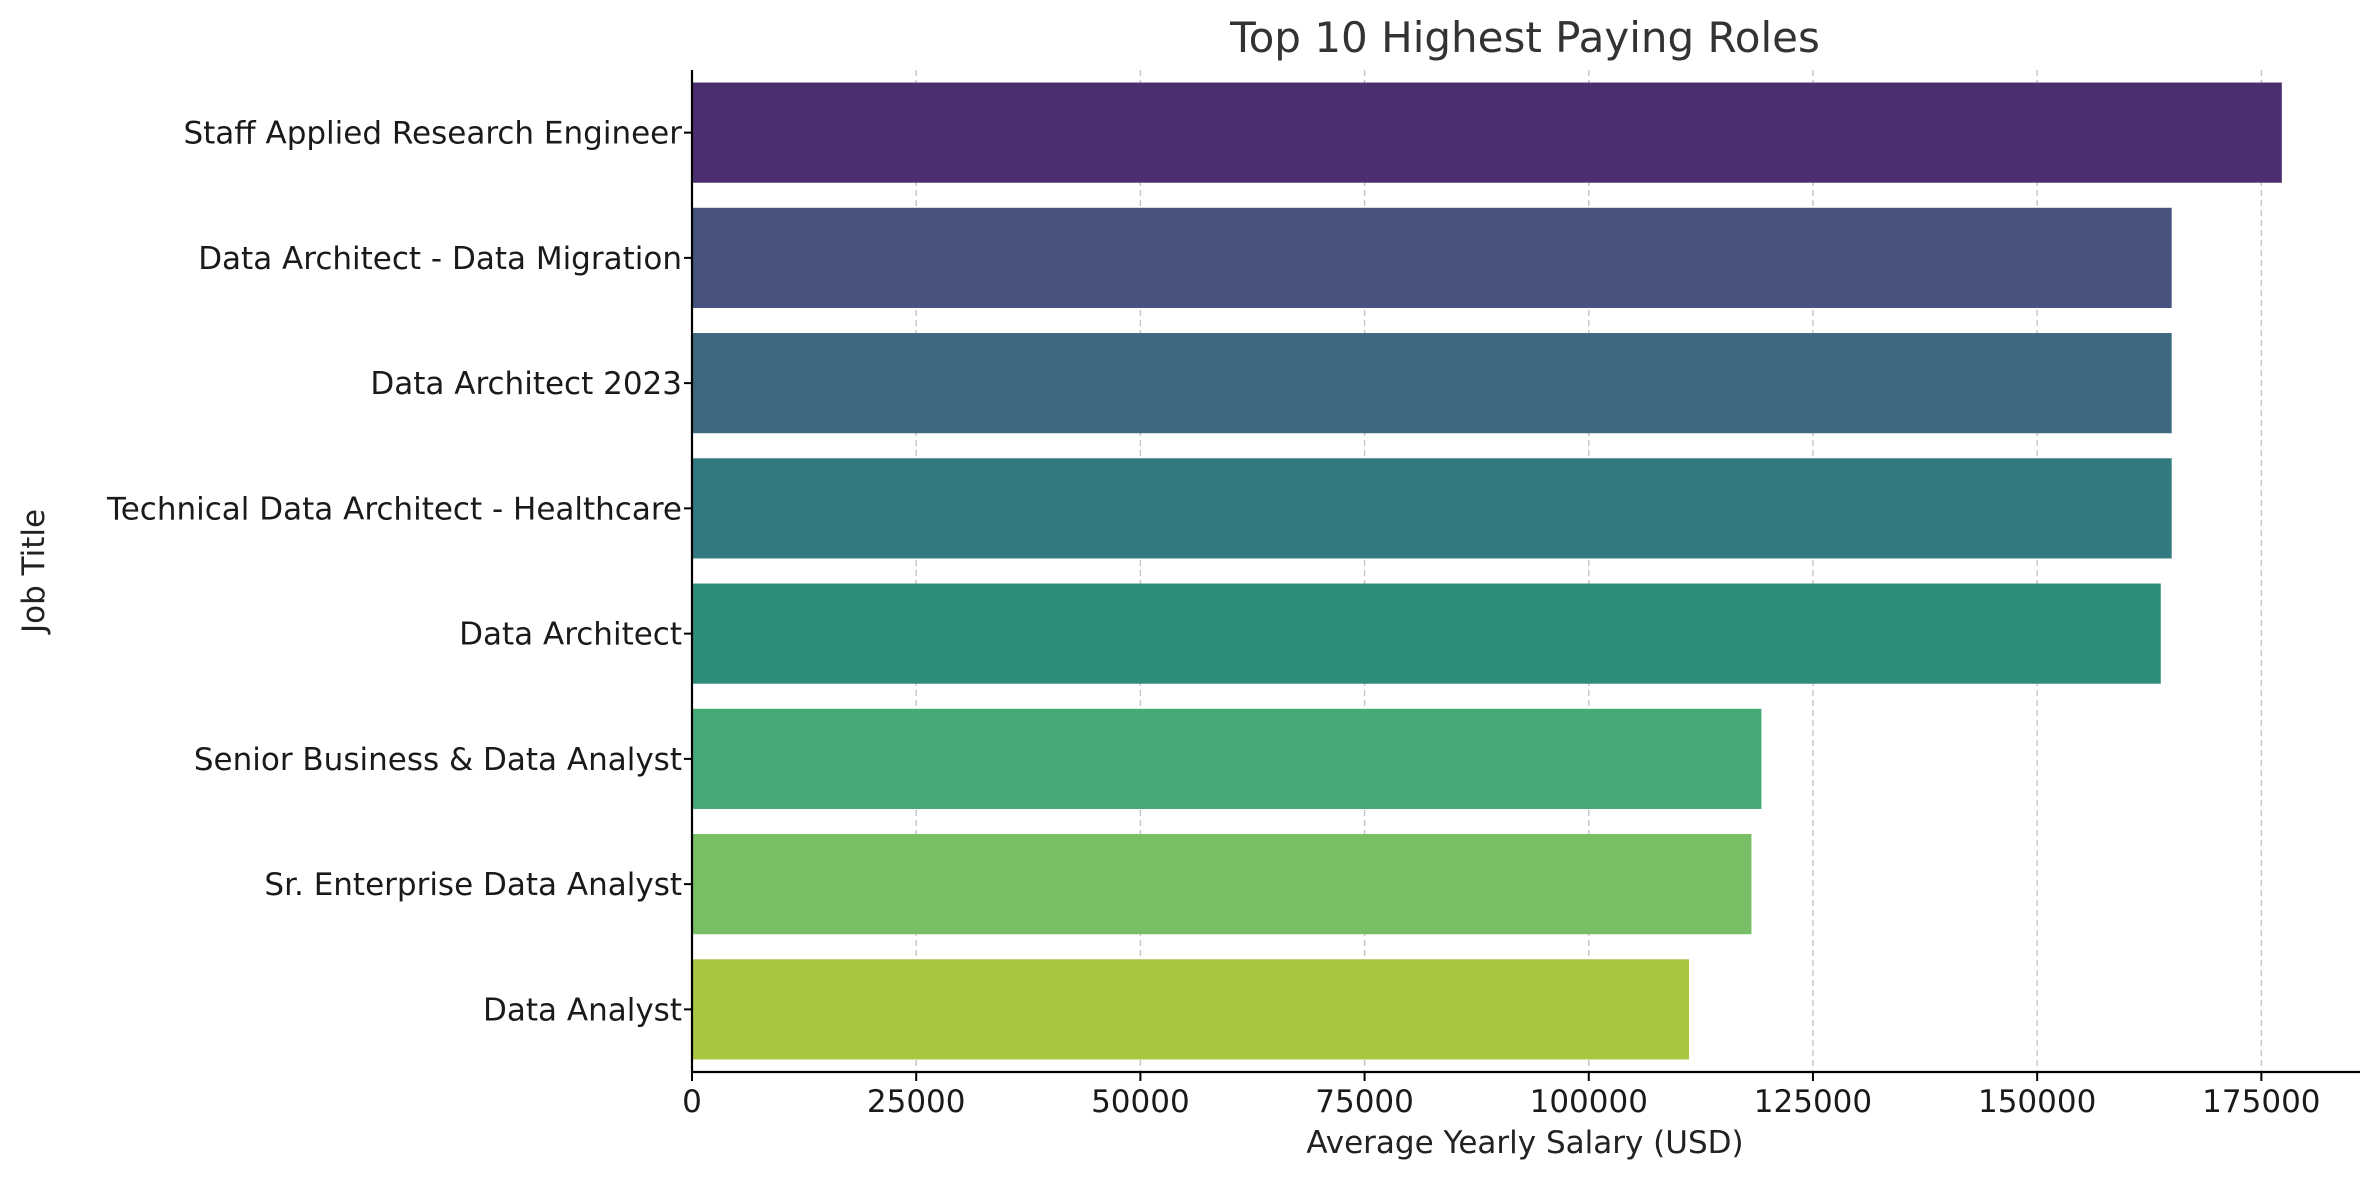 This screenshot has height=1180, width=2379. What do you see at coordinates (1524, 37) in the screenshot?
I see `chart-title: Top 10 Highest Paying Roles` at bounding box center [1524, 37].